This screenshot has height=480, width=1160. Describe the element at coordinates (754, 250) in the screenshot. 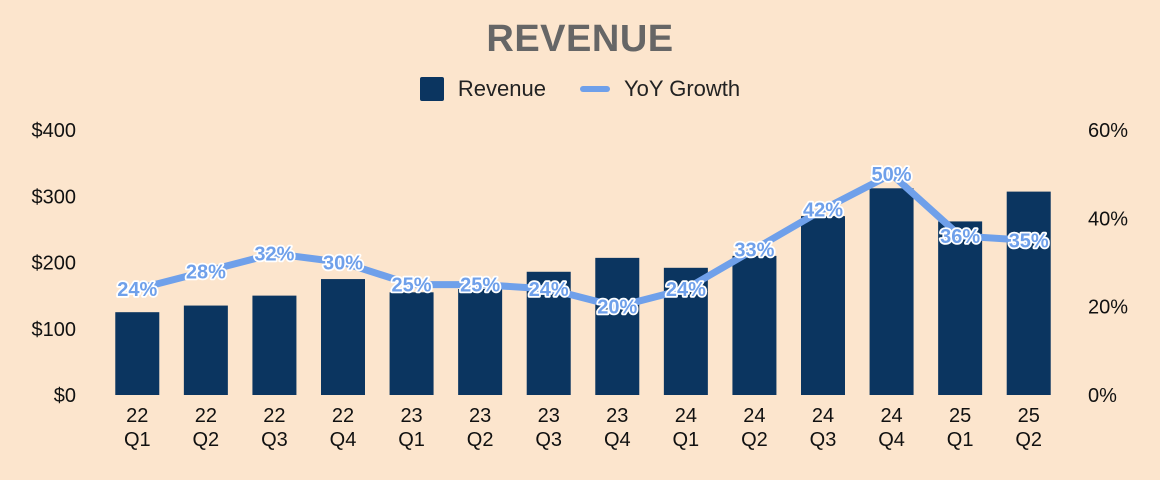

I see `yoy-growth-data-label: 33%` at that location.